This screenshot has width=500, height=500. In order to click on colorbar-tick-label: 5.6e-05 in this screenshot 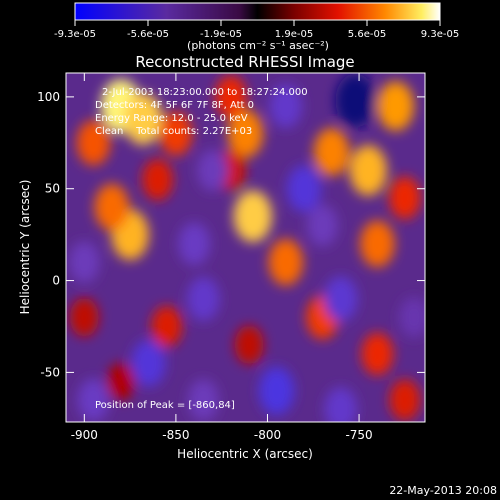, I will do `click(367, 34)`.